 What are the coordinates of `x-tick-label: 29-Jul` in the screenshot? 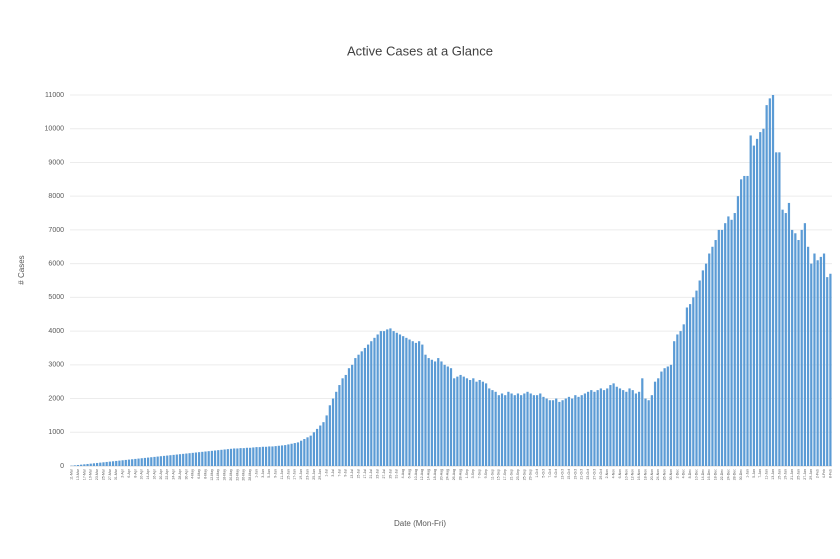 It's located at (390, 474).